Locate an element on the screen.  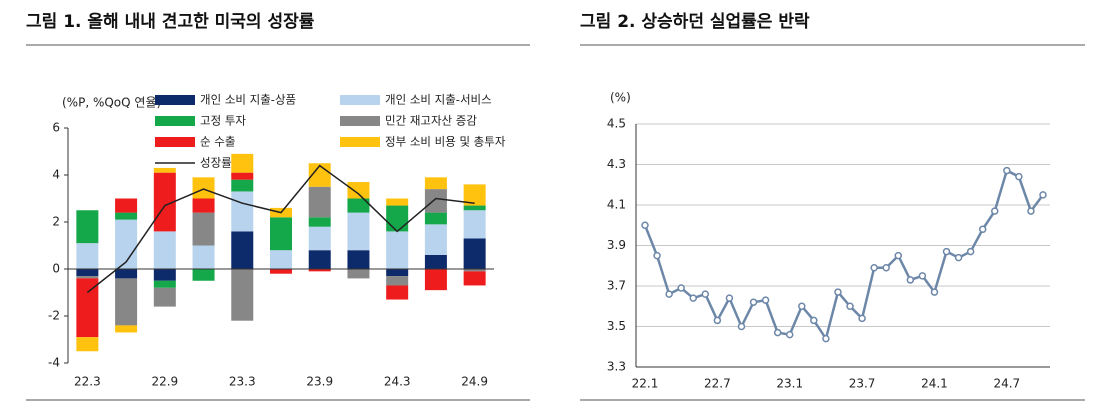
x-tick-label: 23.7 is located at coordinates (862, 384).